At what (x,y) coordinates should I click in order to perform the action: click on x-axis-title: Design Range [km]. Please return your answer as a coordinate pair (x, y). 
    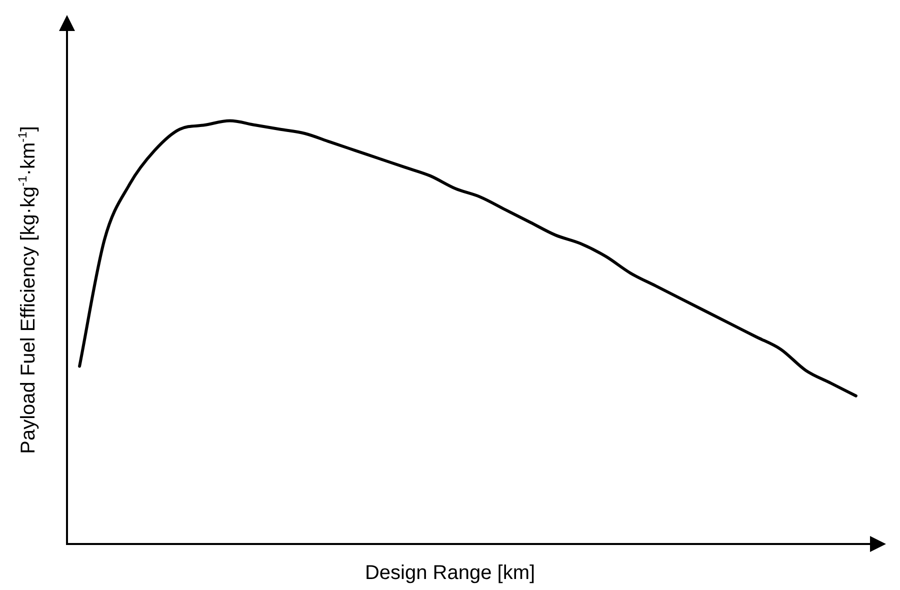
    Looking at the image, I should click on (450, 573).